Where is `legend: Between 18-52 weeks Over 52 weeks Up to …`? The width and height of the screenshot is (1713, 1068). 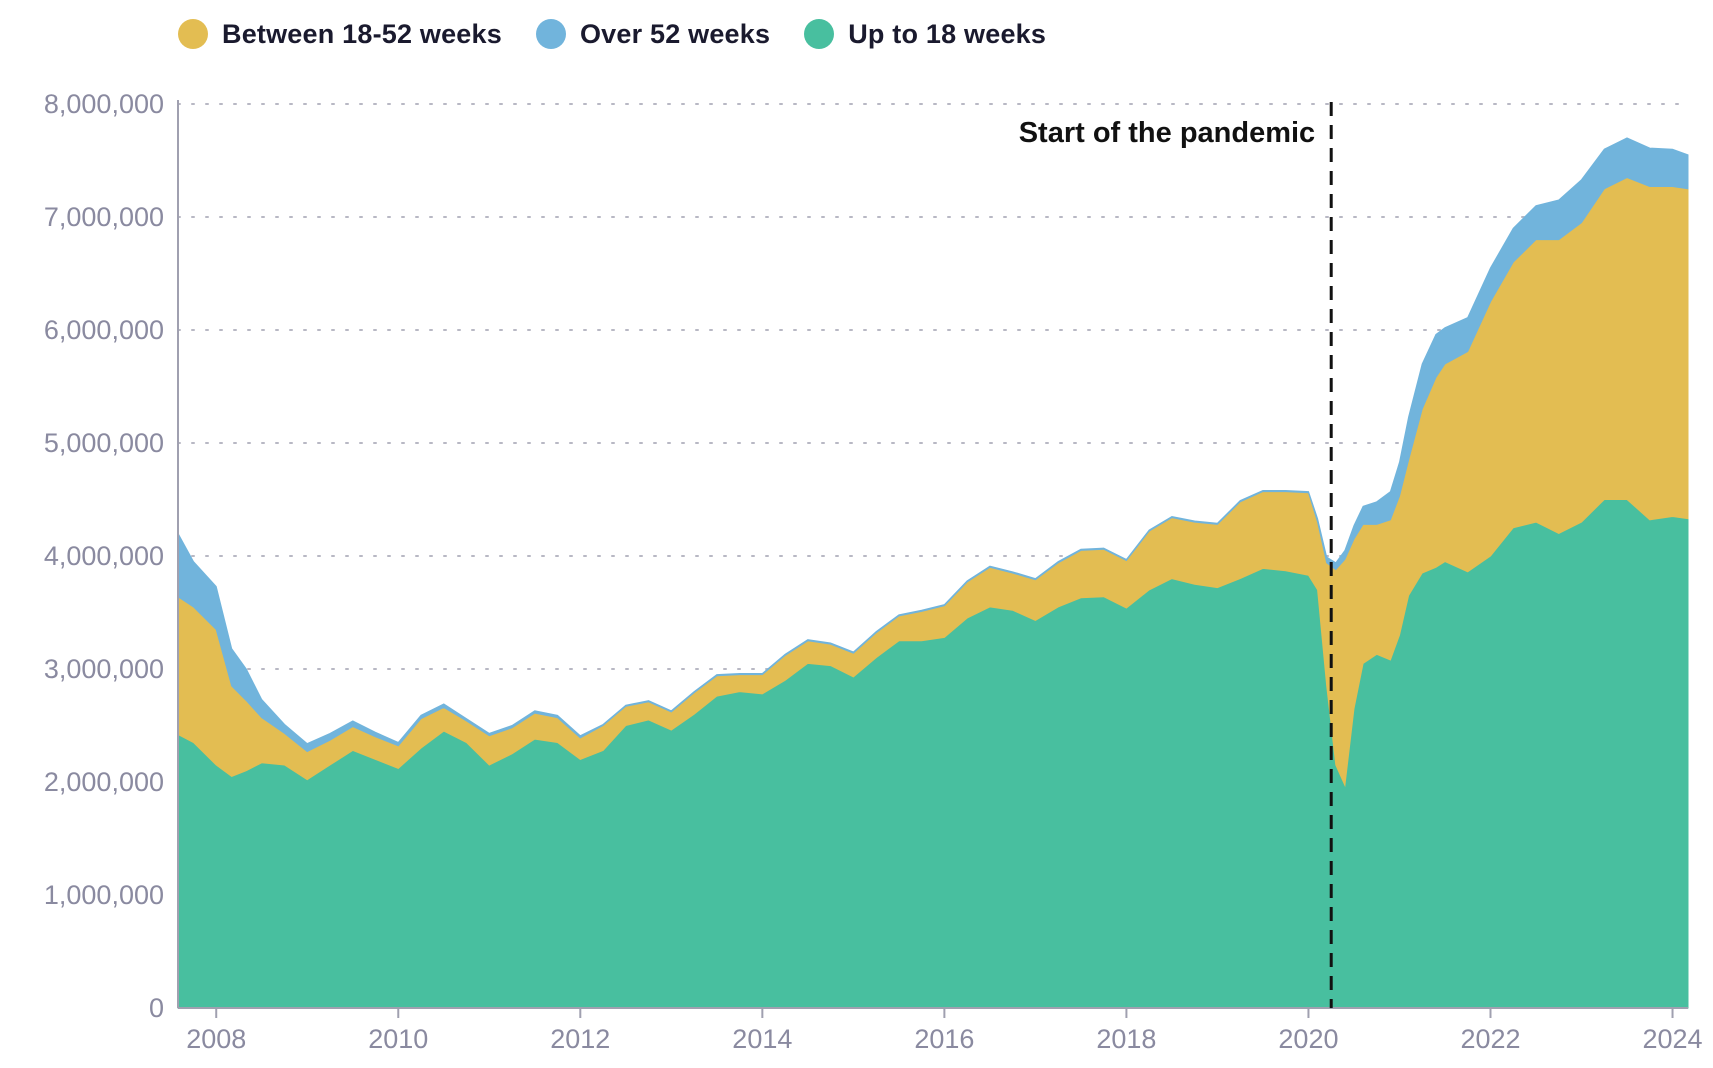
legend: Between 18-52 weeks Over 52 weeks Up to … is located at coordinates (629, 34).